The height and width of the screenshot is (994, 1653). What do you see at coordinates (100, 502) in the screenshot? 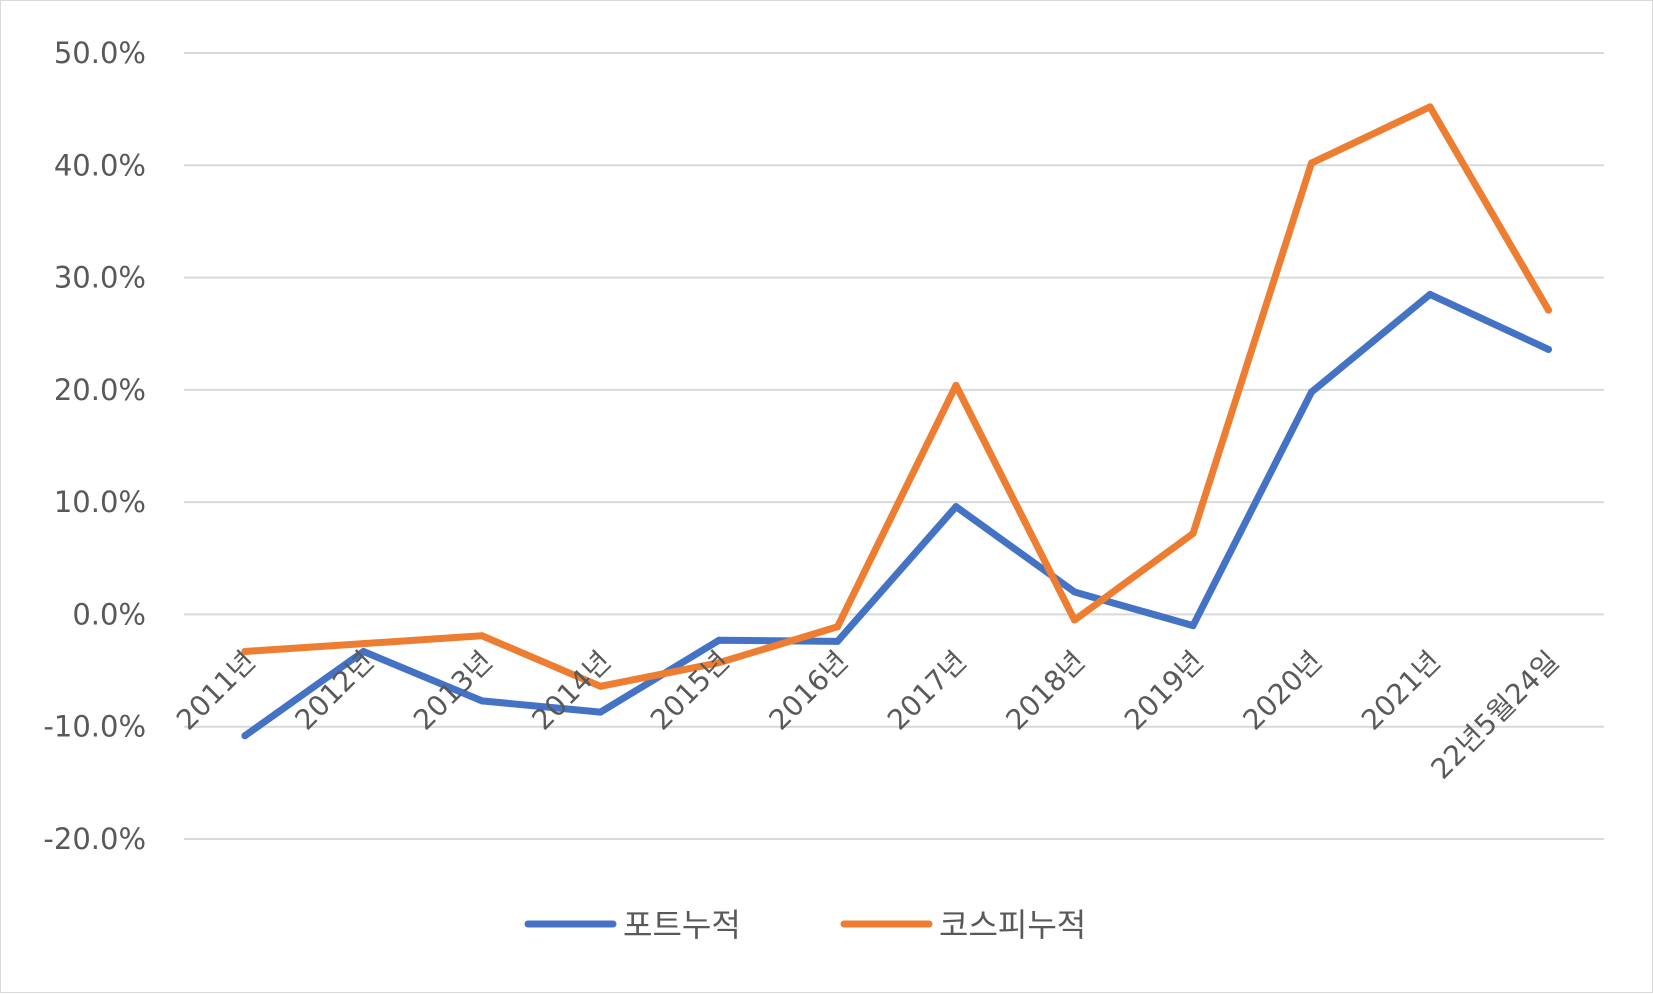
I see `y-tick-label: 10.0%` at bounding box center [100, 502].